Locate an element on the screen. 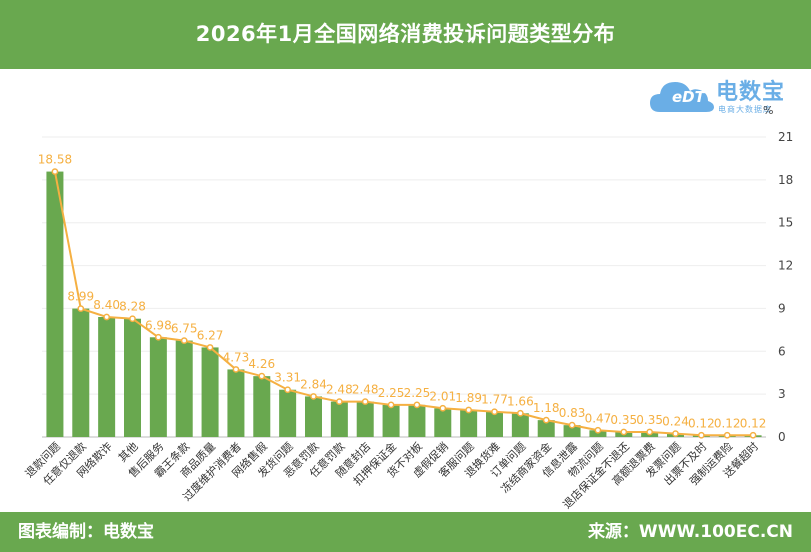 The width and height of the screenshot is (811, 552). value-label: 6.27 is located at coordinates (210, 335).